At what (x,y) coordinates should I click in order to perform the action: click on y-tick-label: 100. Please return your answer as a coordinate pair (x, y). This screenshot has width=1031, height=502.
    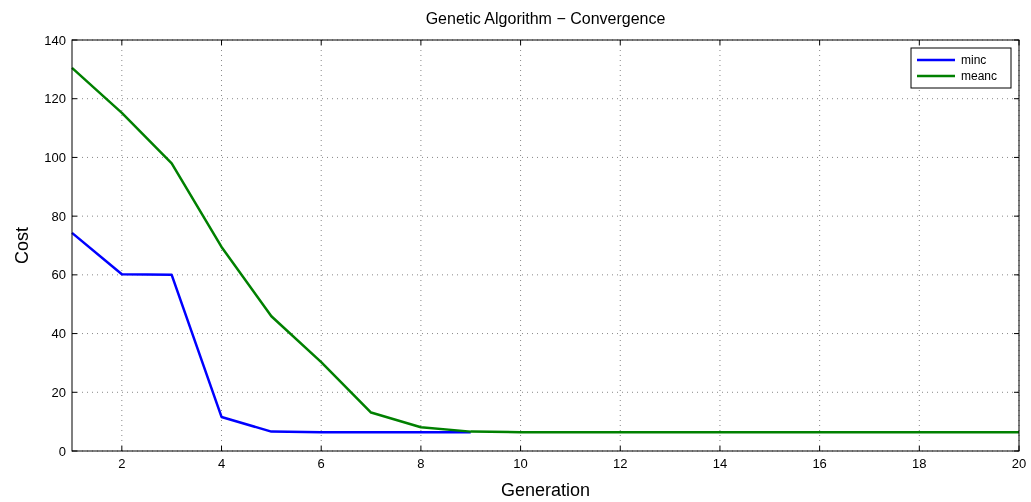
    Looking at the image, I should click on (55, 157).